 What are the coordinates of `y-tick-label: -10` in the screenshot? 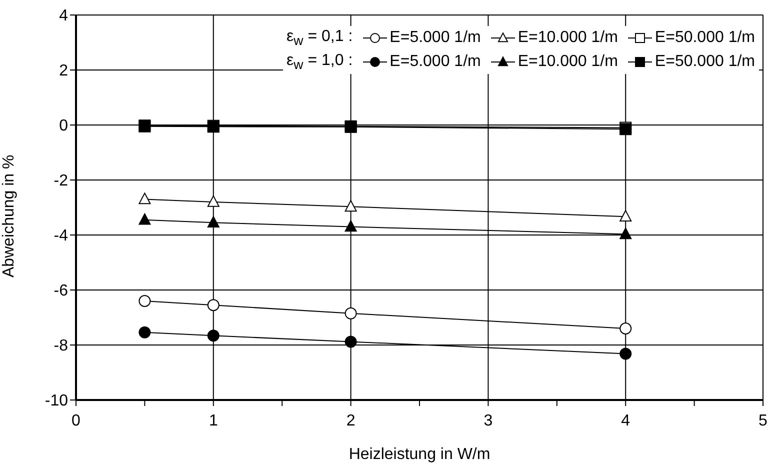 It's located at (56, 401).